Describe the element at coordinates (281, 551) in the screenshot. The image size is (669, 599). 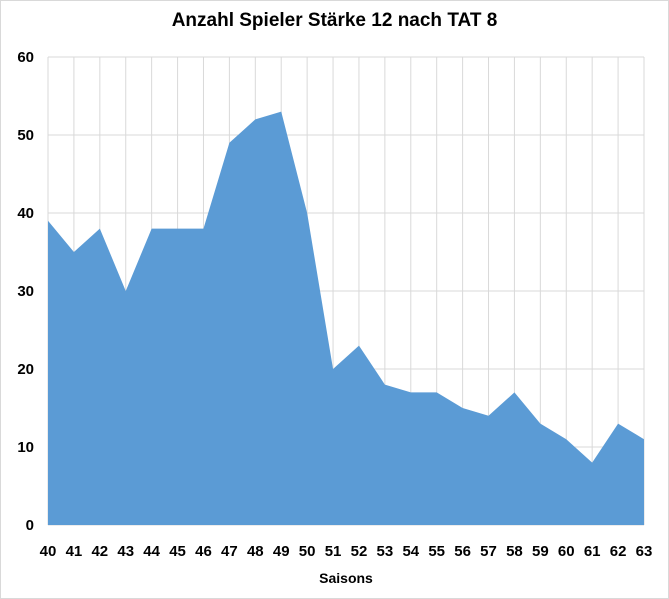
I see `x-tick-label: 49` at that location.